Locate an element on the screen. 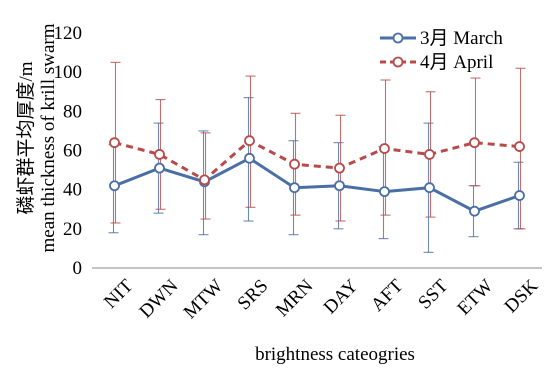 This screenshot has height=370, width=558. y-tick-label: 80 is located at coordinates (72, 111).